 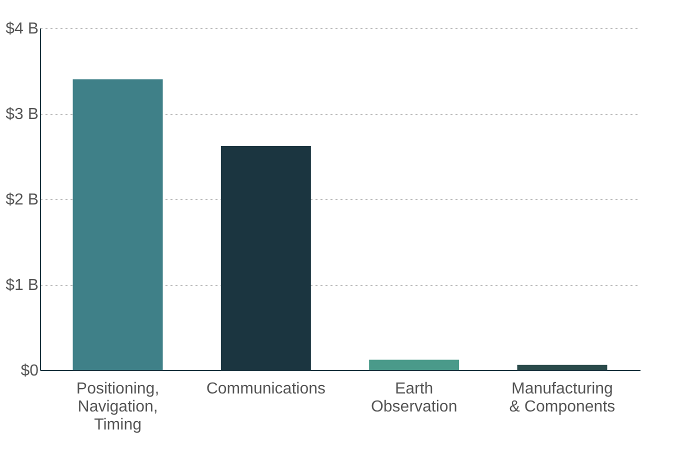 What do you see at coordinates (266, 389) in the screenshot?
I see `x-tick-label: Communications` at bounding box center [266, 389].